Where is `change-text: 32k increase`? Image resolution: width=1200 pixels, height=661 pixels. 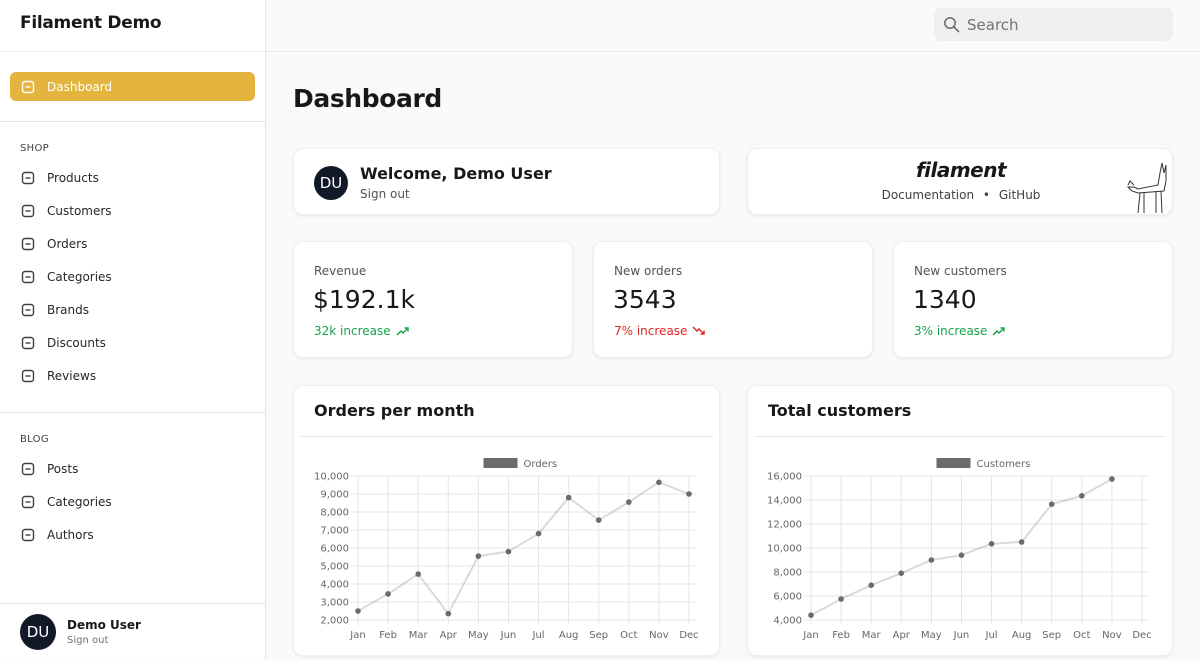
change-text: 32k increase is located at coordinates (352, 331).